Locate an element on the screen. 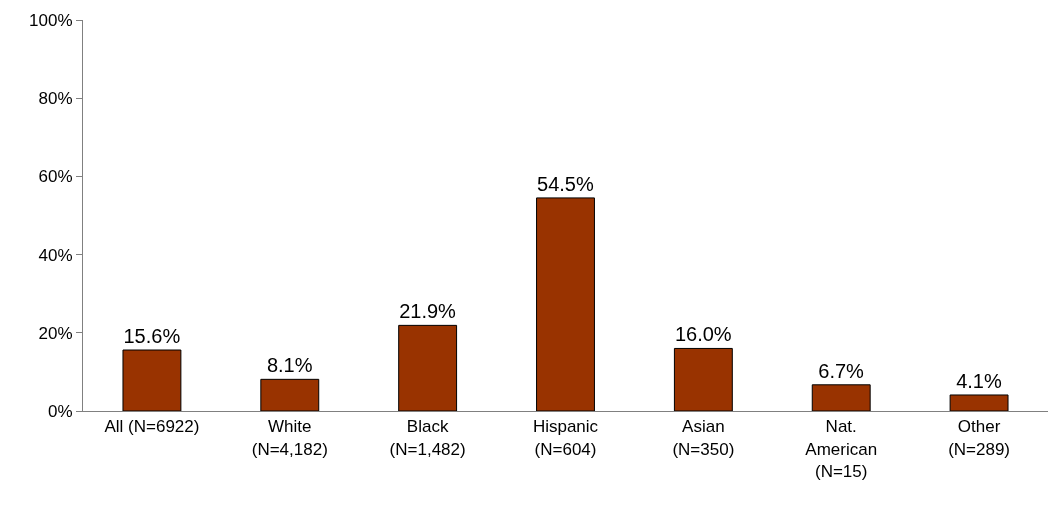 The height and width of the screenshot is (516, 1060). y-tick-label: 60% is located at coordinates (55, 177).